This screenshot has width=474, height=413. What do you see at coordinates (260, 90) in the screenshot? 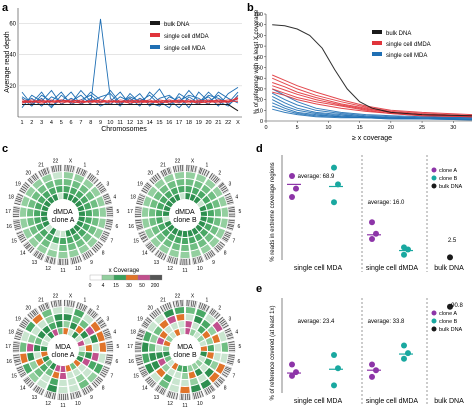
I see `panel-b-ytick-label: 30` at bounding box center [260, 90].